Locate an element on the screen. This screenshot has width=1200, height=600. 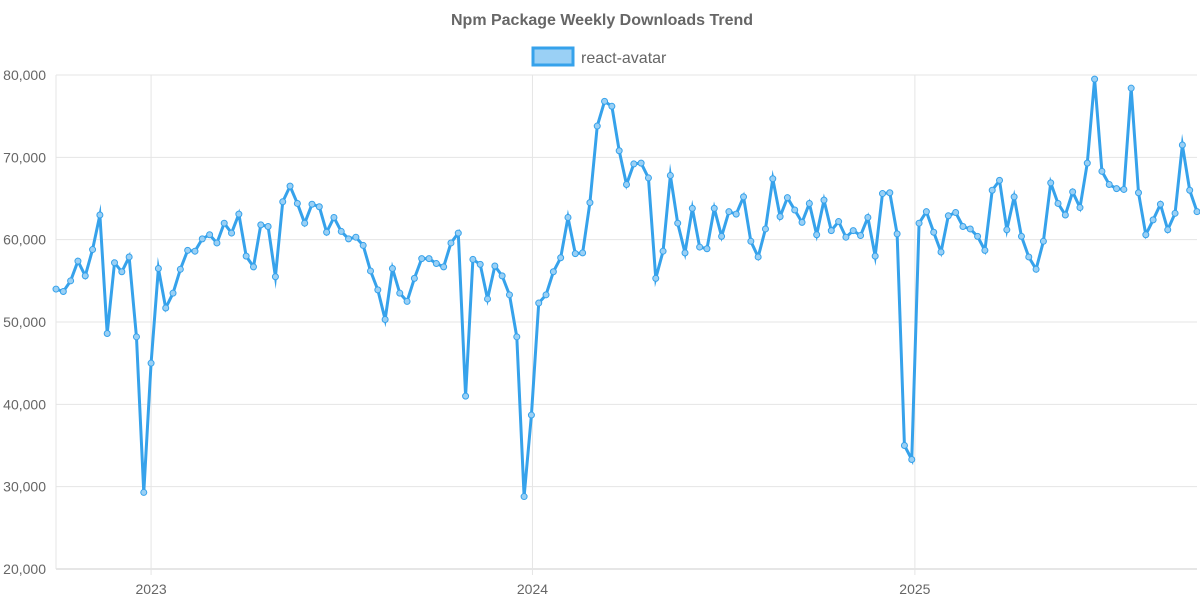
legend: react-avatar is located at coordinates (599, 56).